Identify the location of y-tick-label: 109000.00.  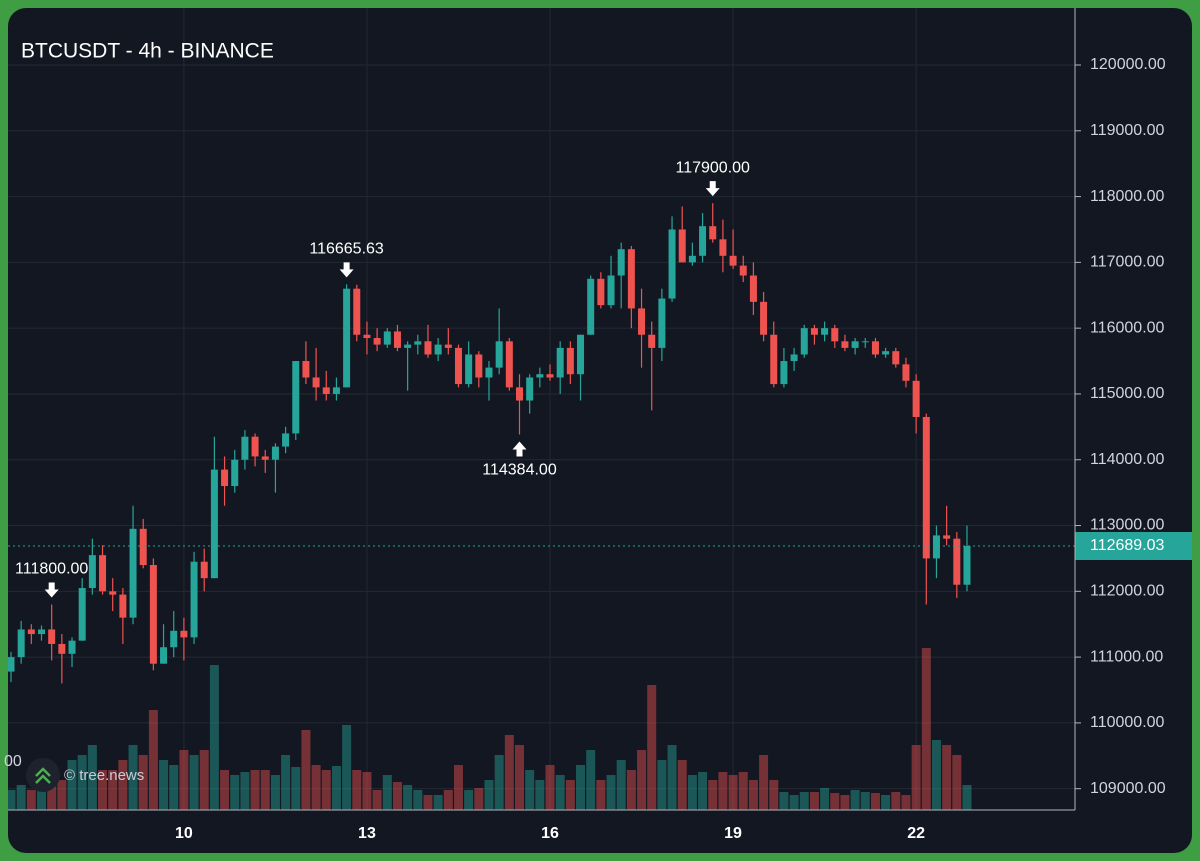
(1128, 788).